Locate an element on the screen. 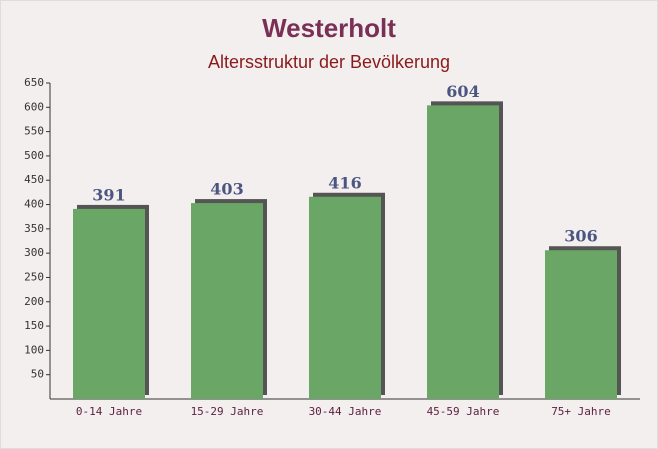 The width and height of the screenshot is (658, 449). value-label: 403 is located at coordinates (226, 189).